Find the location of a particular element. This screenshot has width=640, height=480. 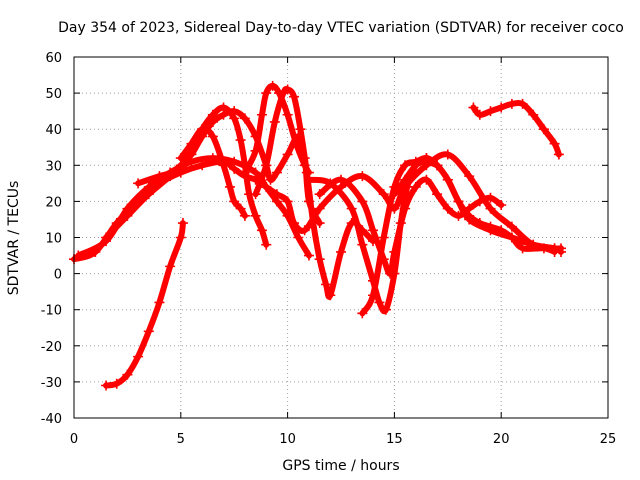

y-tick-label: 10 is located at coordinates (53, 239).